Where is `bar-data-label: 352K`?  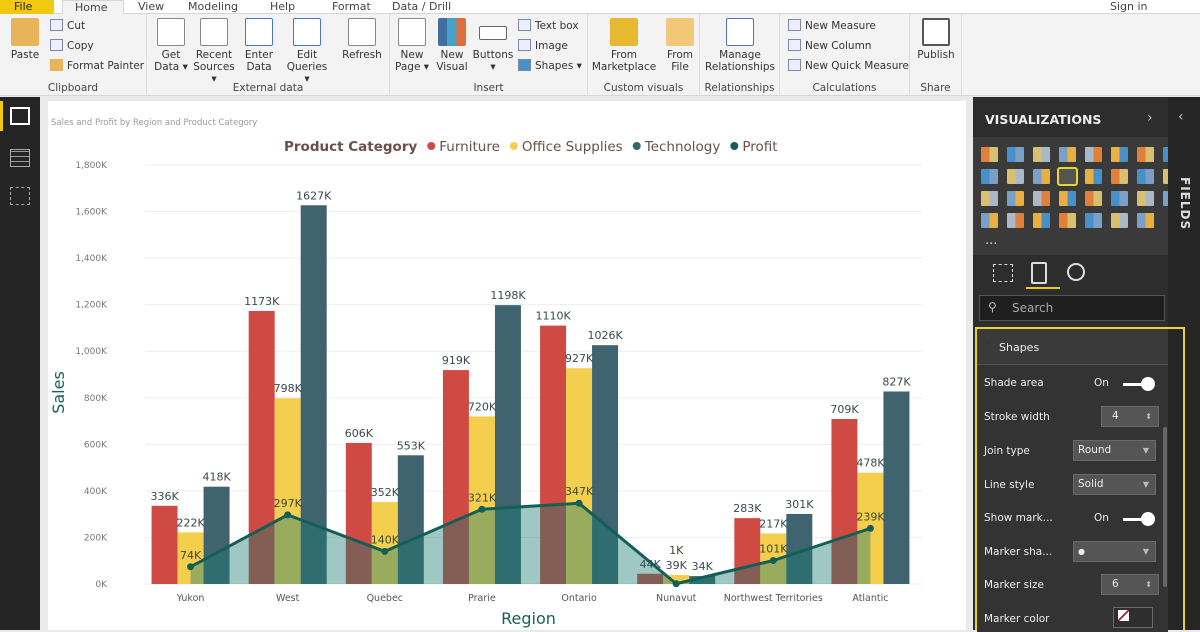
bar-data-label: 352K is located at coordinates (385, 492).